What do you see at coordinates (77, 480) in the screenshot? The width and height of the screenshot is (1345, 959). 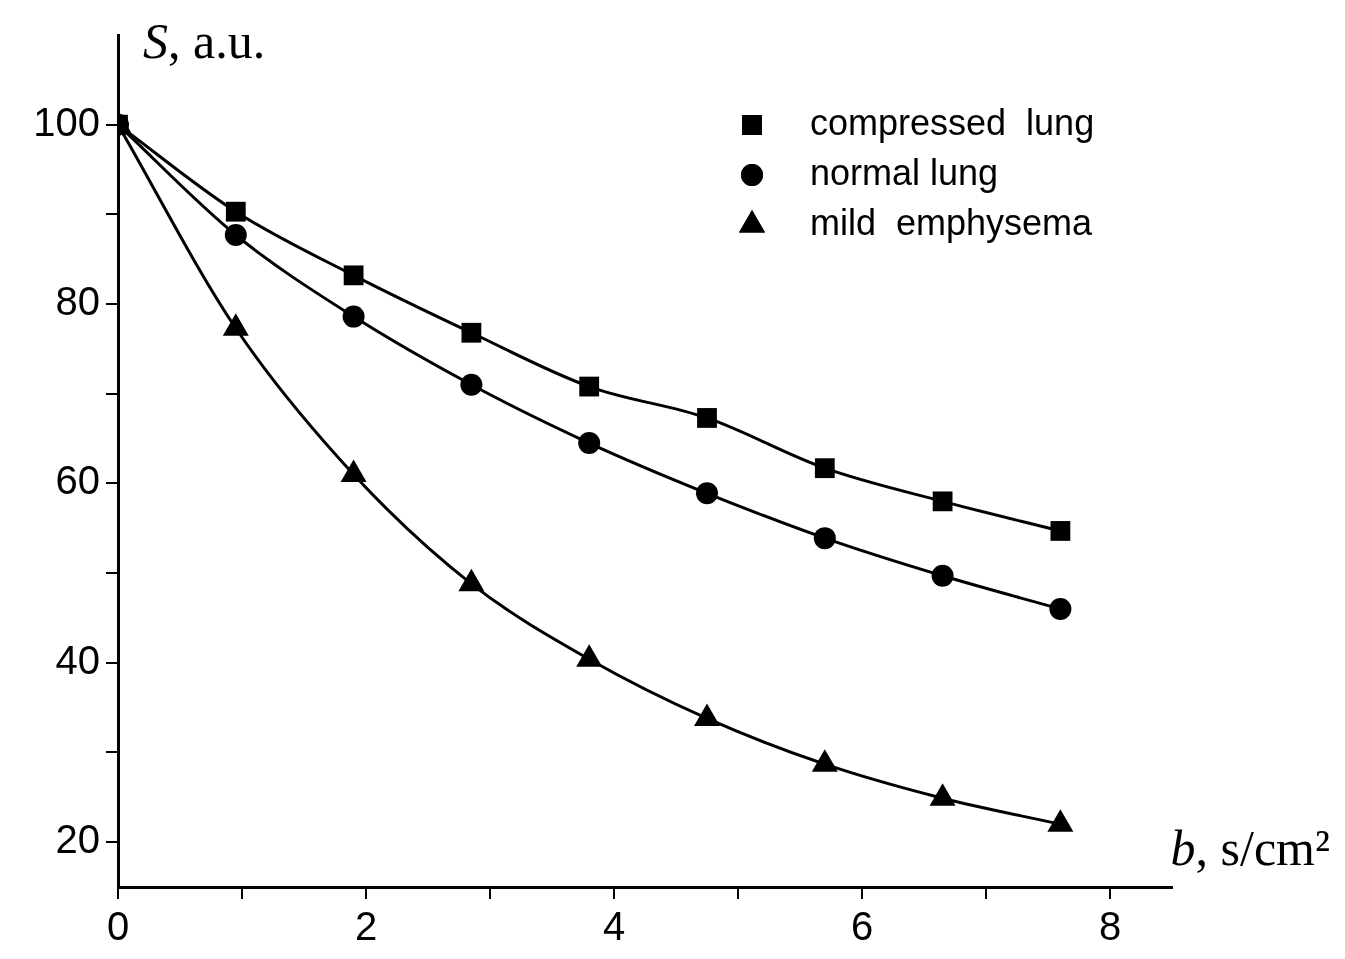 I see `y-tick-label: 60` at bounding box center [77, 480].